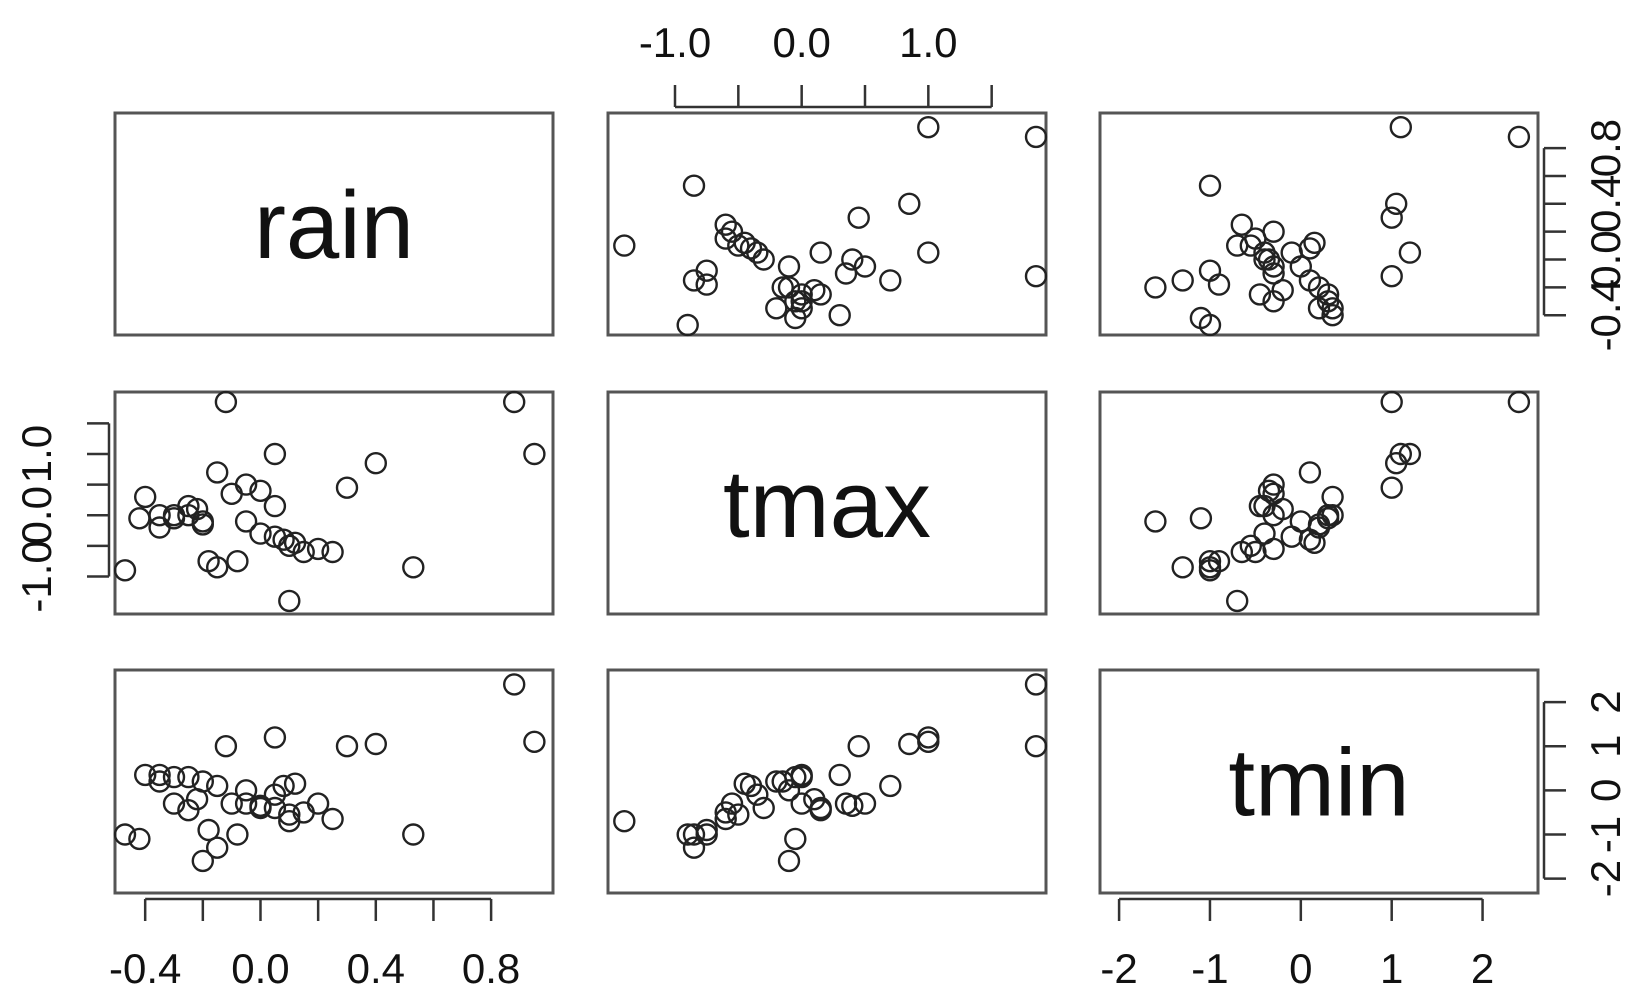  Describe the element at coordinates (675, 42) in the screenshot. I see `tick-label-top-tmax-0: -1.0` at that location.